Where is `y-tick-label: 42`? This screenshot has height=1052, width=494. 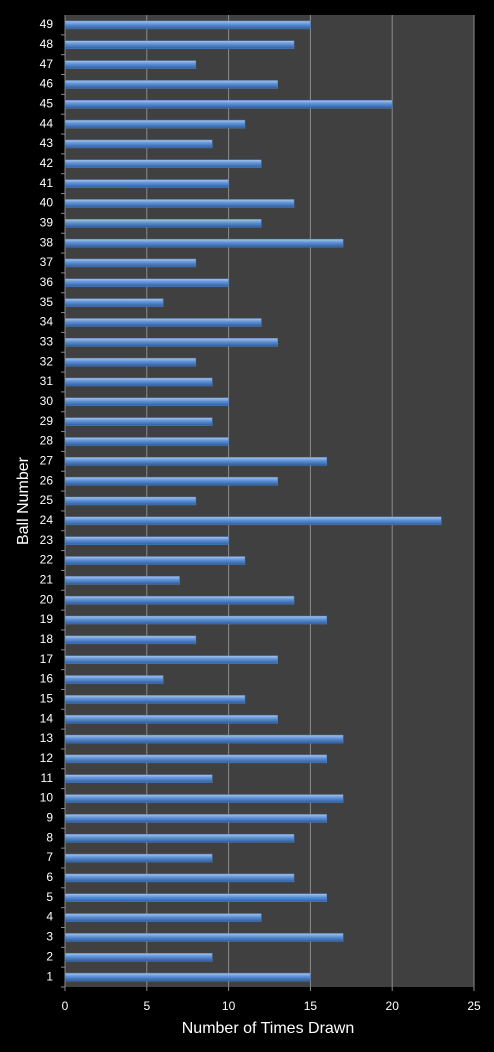 y-tick-label: 42 is located at coordinates (47, 163).